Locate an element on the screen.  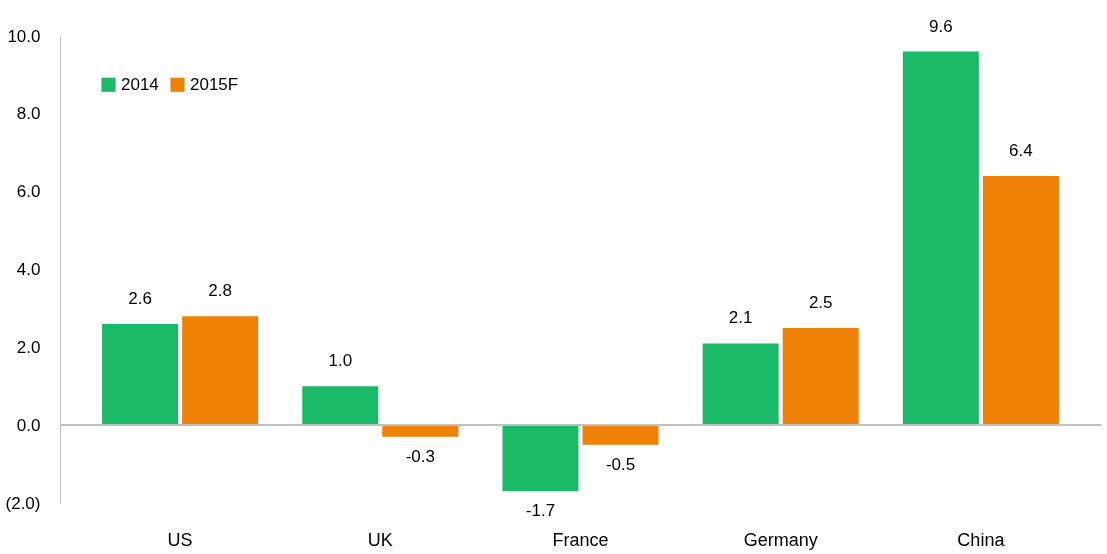
data-label: 9.6 is located at coordinates (941, 26).